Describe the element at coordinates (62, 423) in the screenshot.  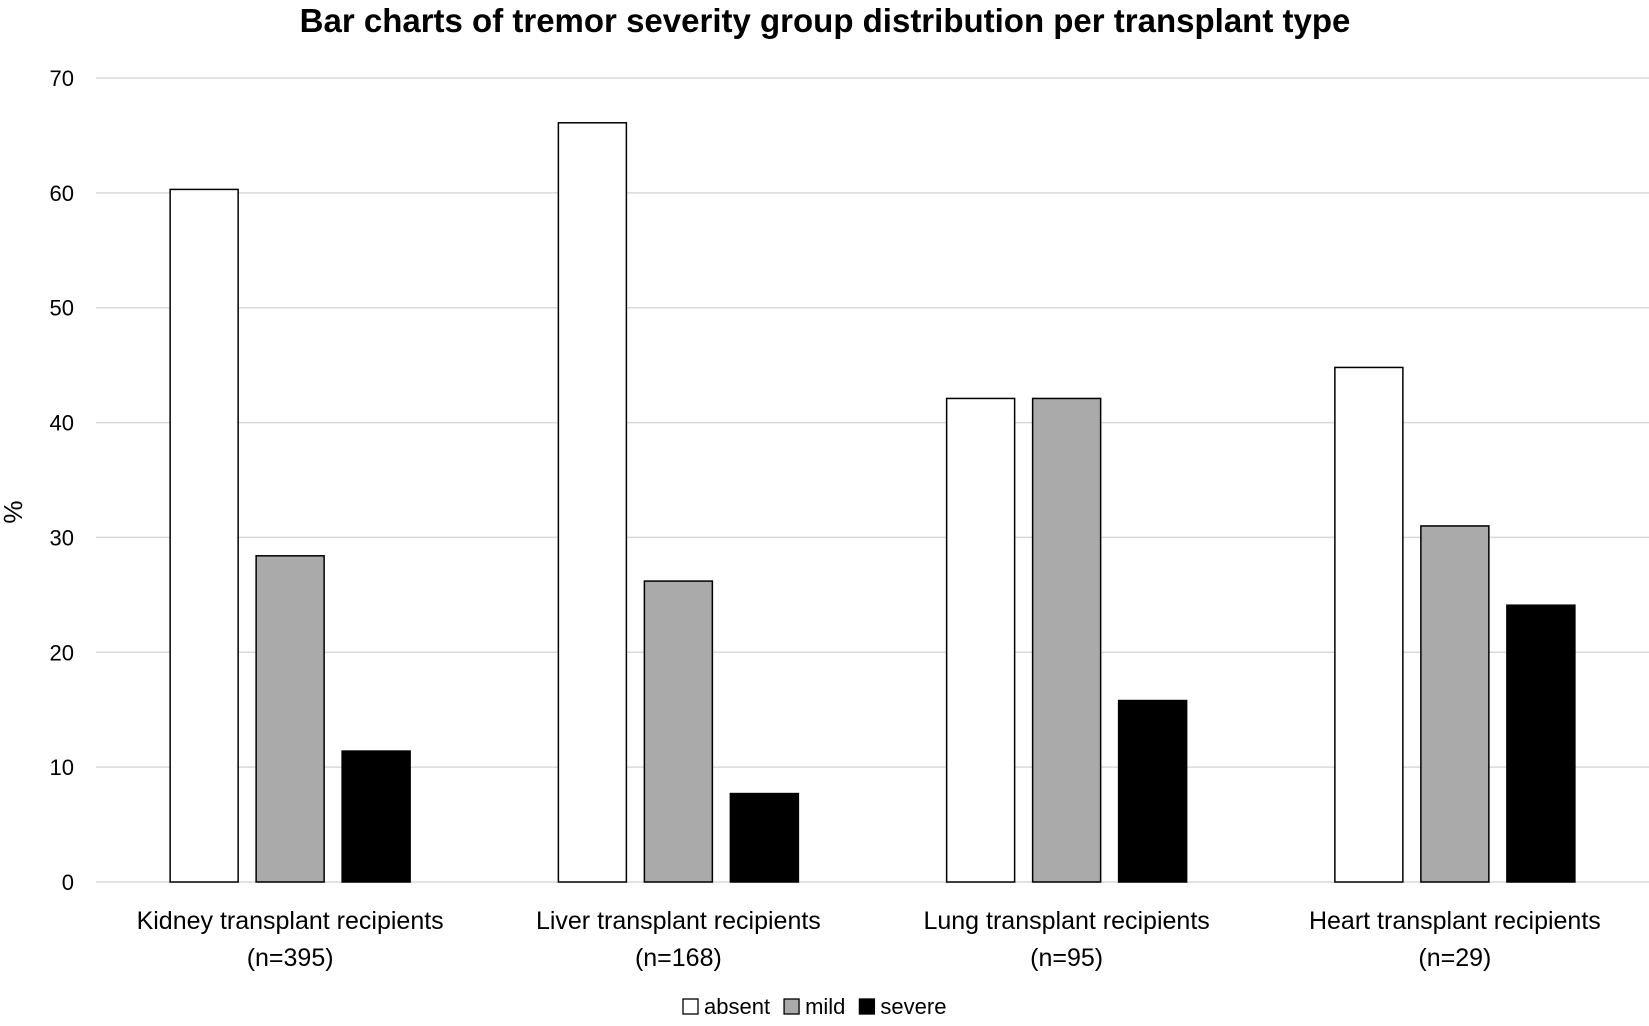
I see `y-tick-label: 40` at that location.